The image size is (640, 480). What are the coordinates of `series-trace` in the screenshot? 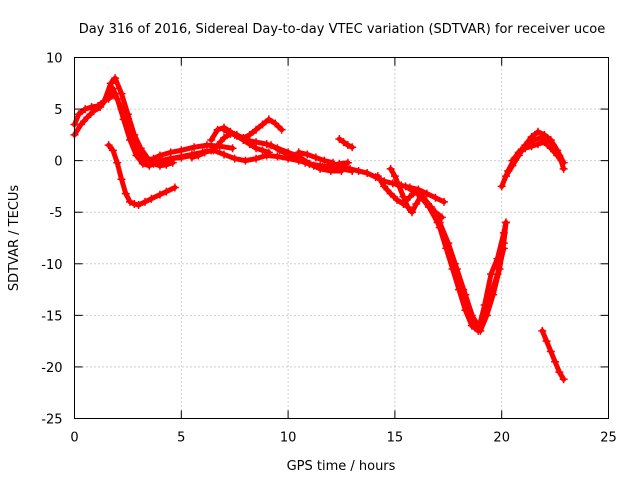 It's located at (345, 143).